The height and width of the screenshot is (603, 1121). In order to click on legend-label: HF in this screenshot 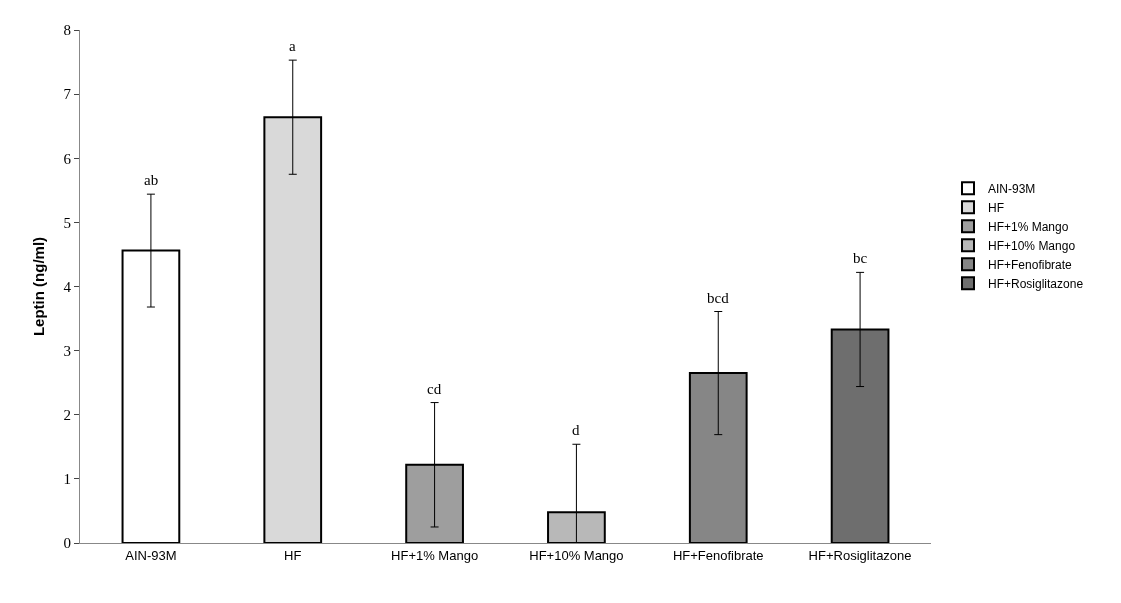, I will do `click(996, 207)`.